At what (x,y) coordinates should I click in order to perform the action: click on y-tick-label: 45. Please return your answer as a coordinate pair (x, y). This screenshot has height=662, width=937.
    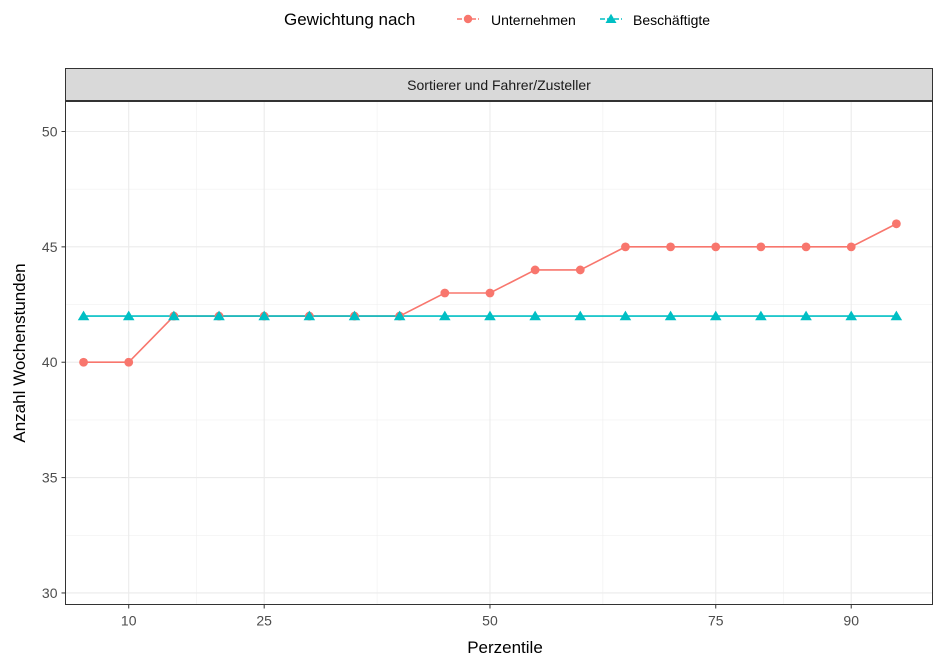
    Looking at the image, I should click on (50, 247).